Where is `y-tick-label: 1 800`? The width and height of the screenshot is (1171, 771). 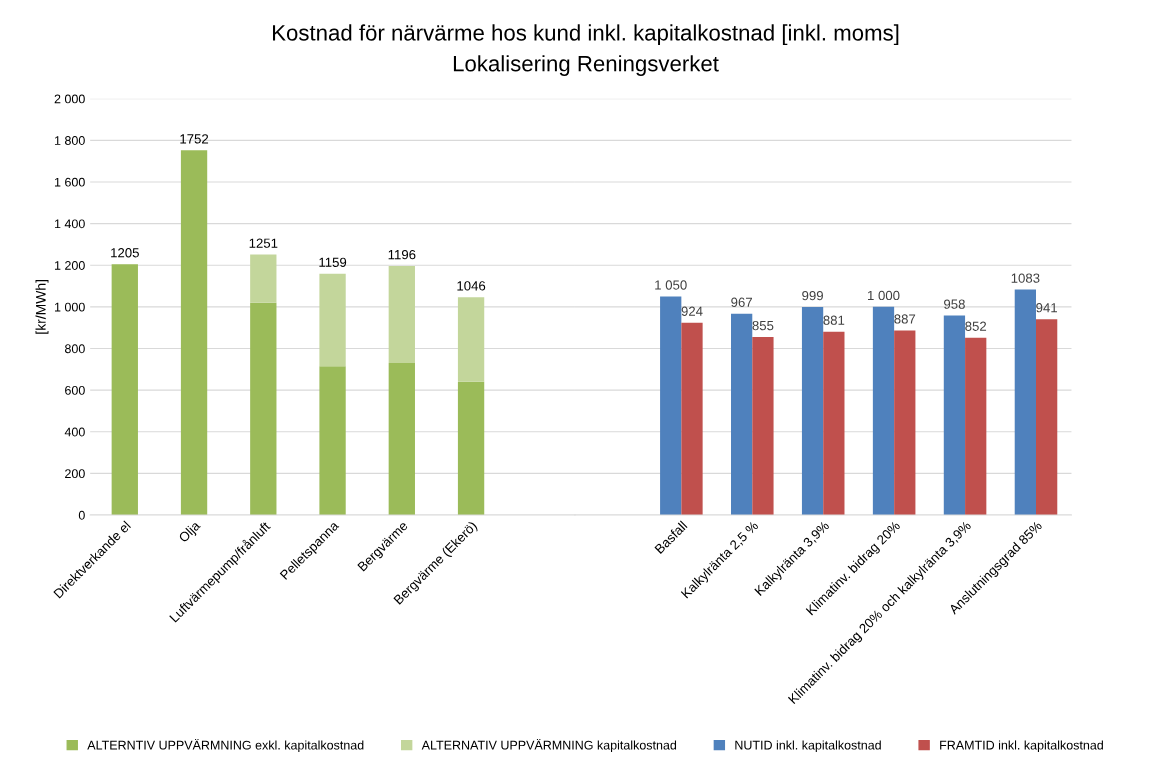 y-tick-label: 1 800 is located at coordinates (69, 140).